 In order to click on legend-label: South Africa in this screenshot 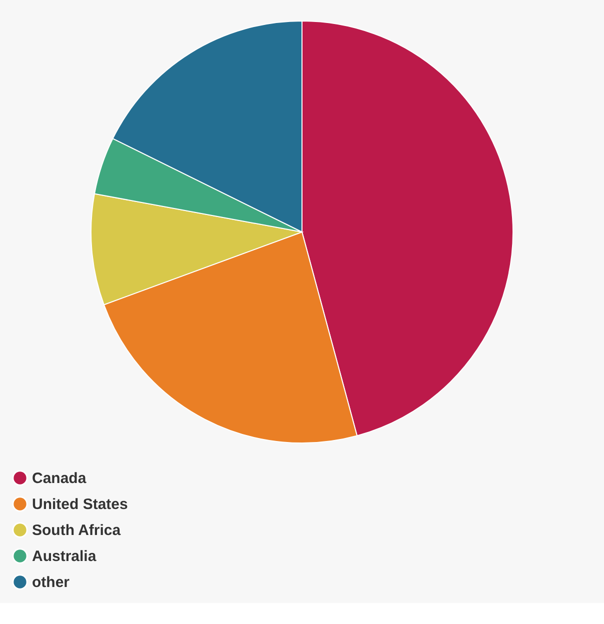, I will do `click(77, 530)`.